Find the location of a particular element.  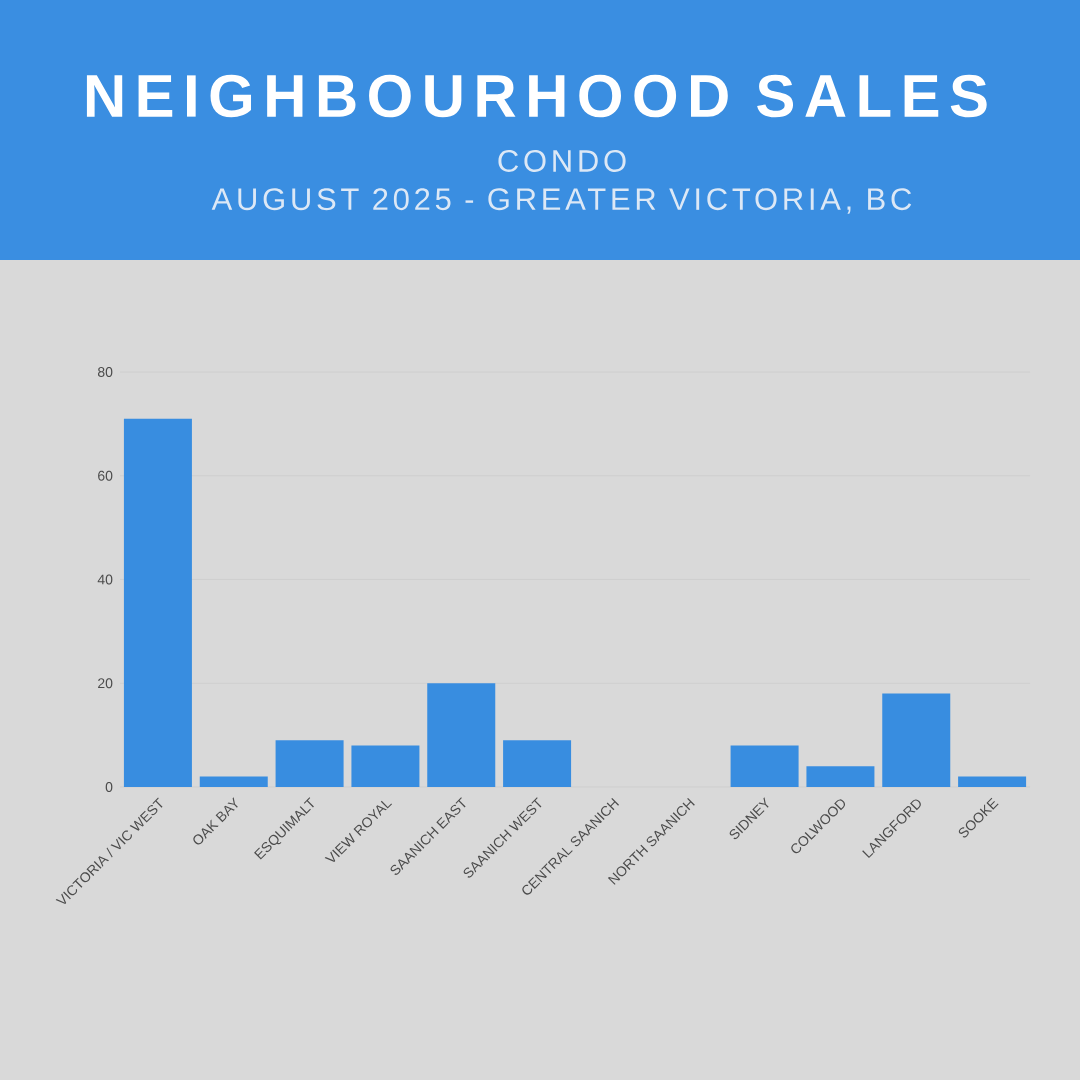

y-tick-label: 20 is located at coordinates (105, 683).